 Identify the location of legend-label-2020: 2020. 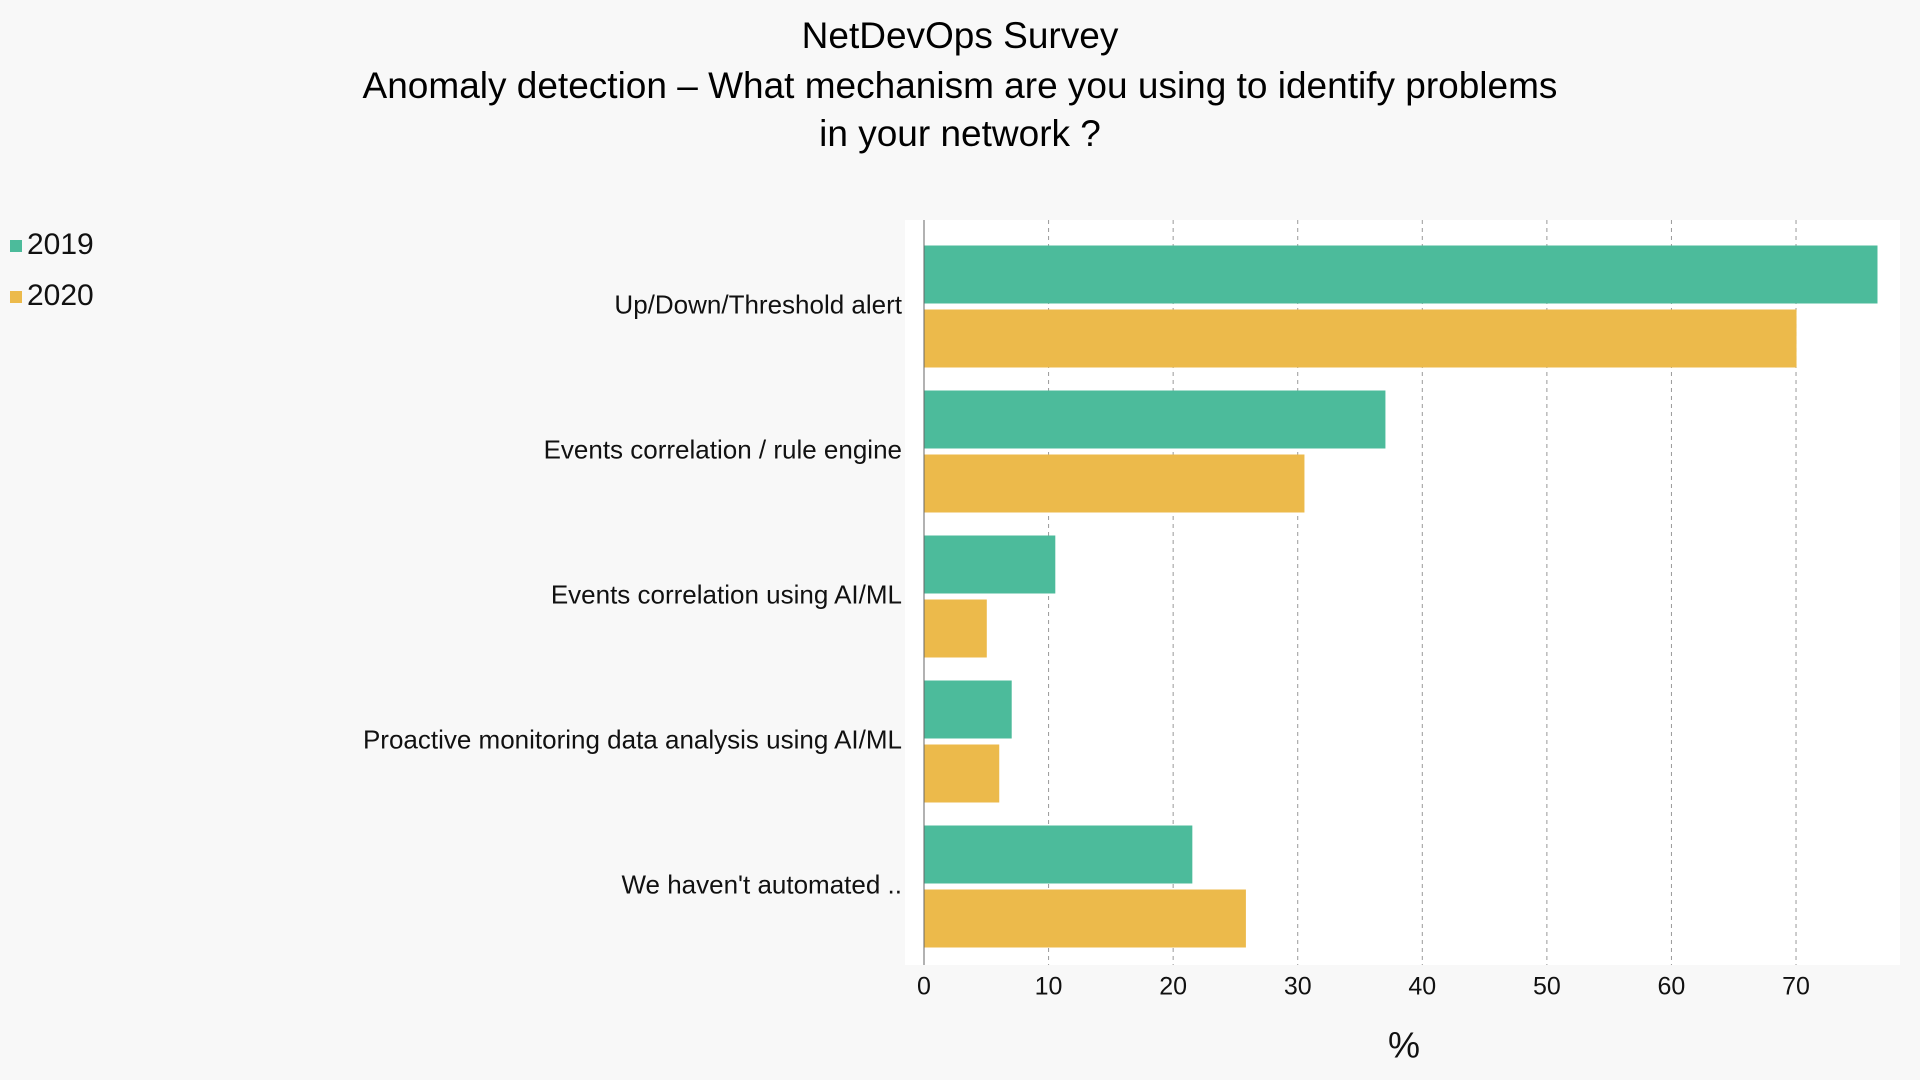
(60, 295).